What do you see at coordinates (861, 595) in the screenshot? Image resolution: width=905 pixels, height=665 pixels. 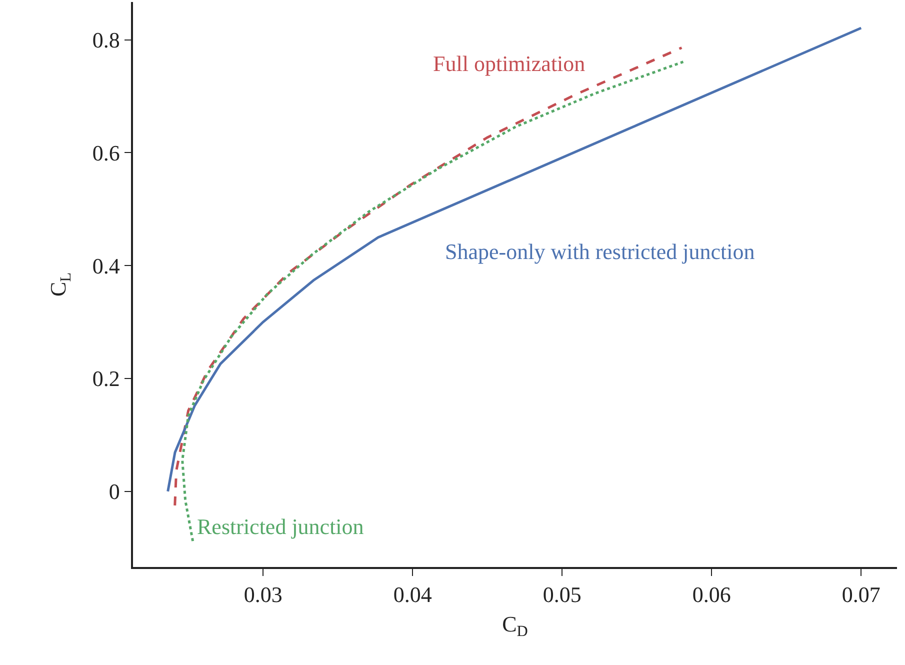 I see `x-tick-label: 0.07` at bounding box center [861, 595].